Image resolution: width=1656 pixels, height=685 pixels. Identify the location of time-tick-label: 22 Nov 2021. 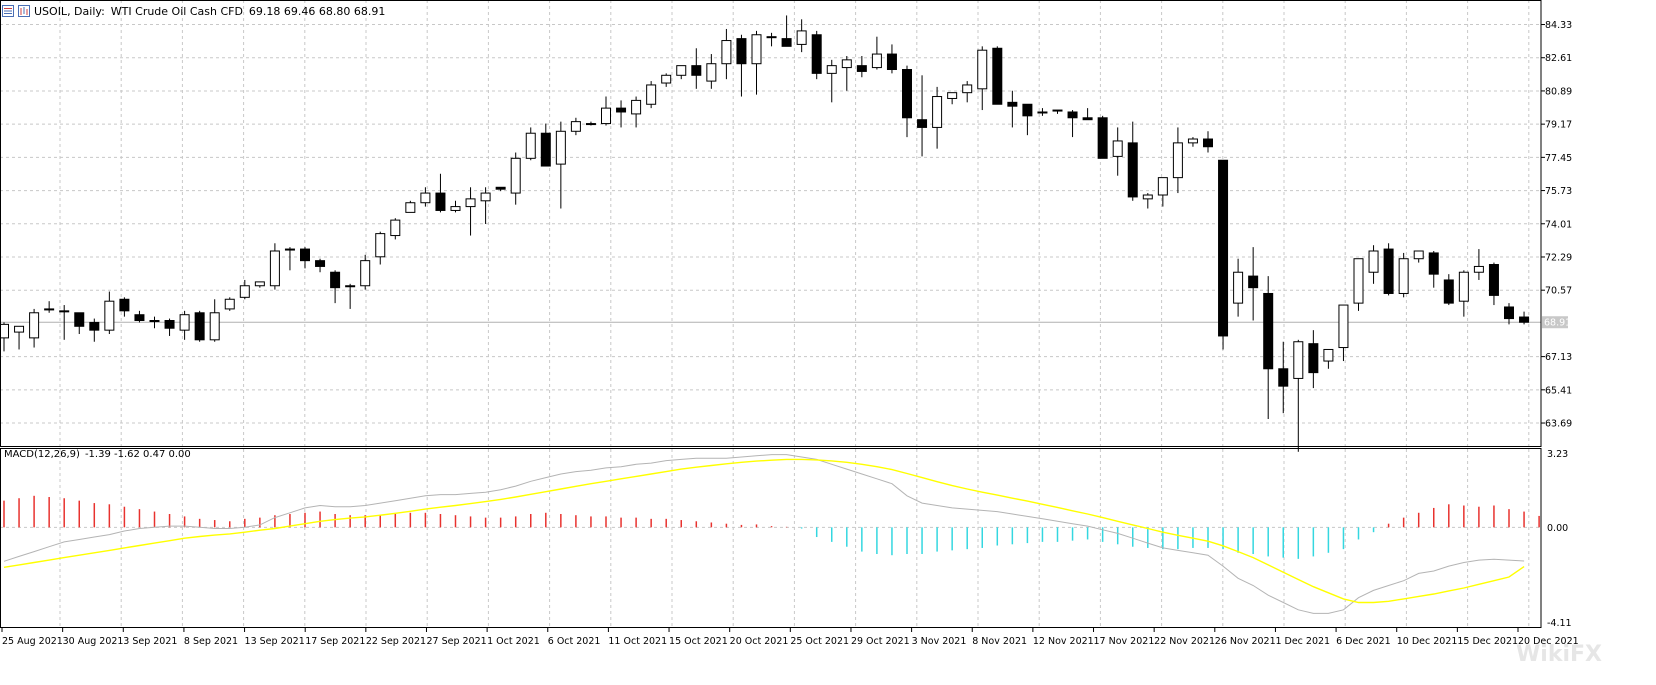
(1184, 641).